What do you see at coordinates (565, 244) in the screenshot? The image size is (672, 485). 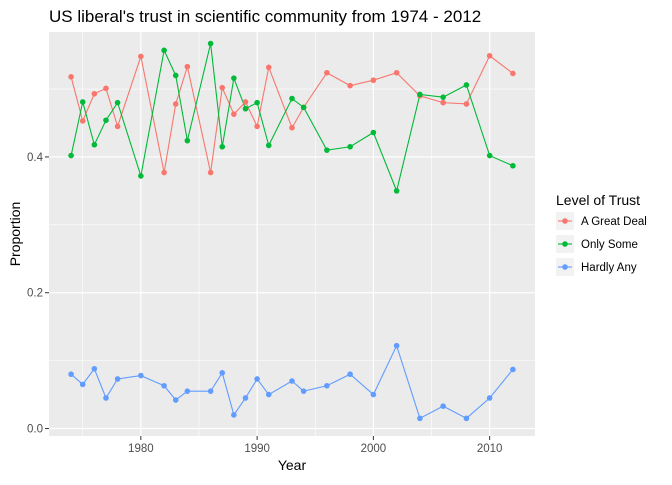 I see `legend-point-only-some` at bounding box center [565, 244].